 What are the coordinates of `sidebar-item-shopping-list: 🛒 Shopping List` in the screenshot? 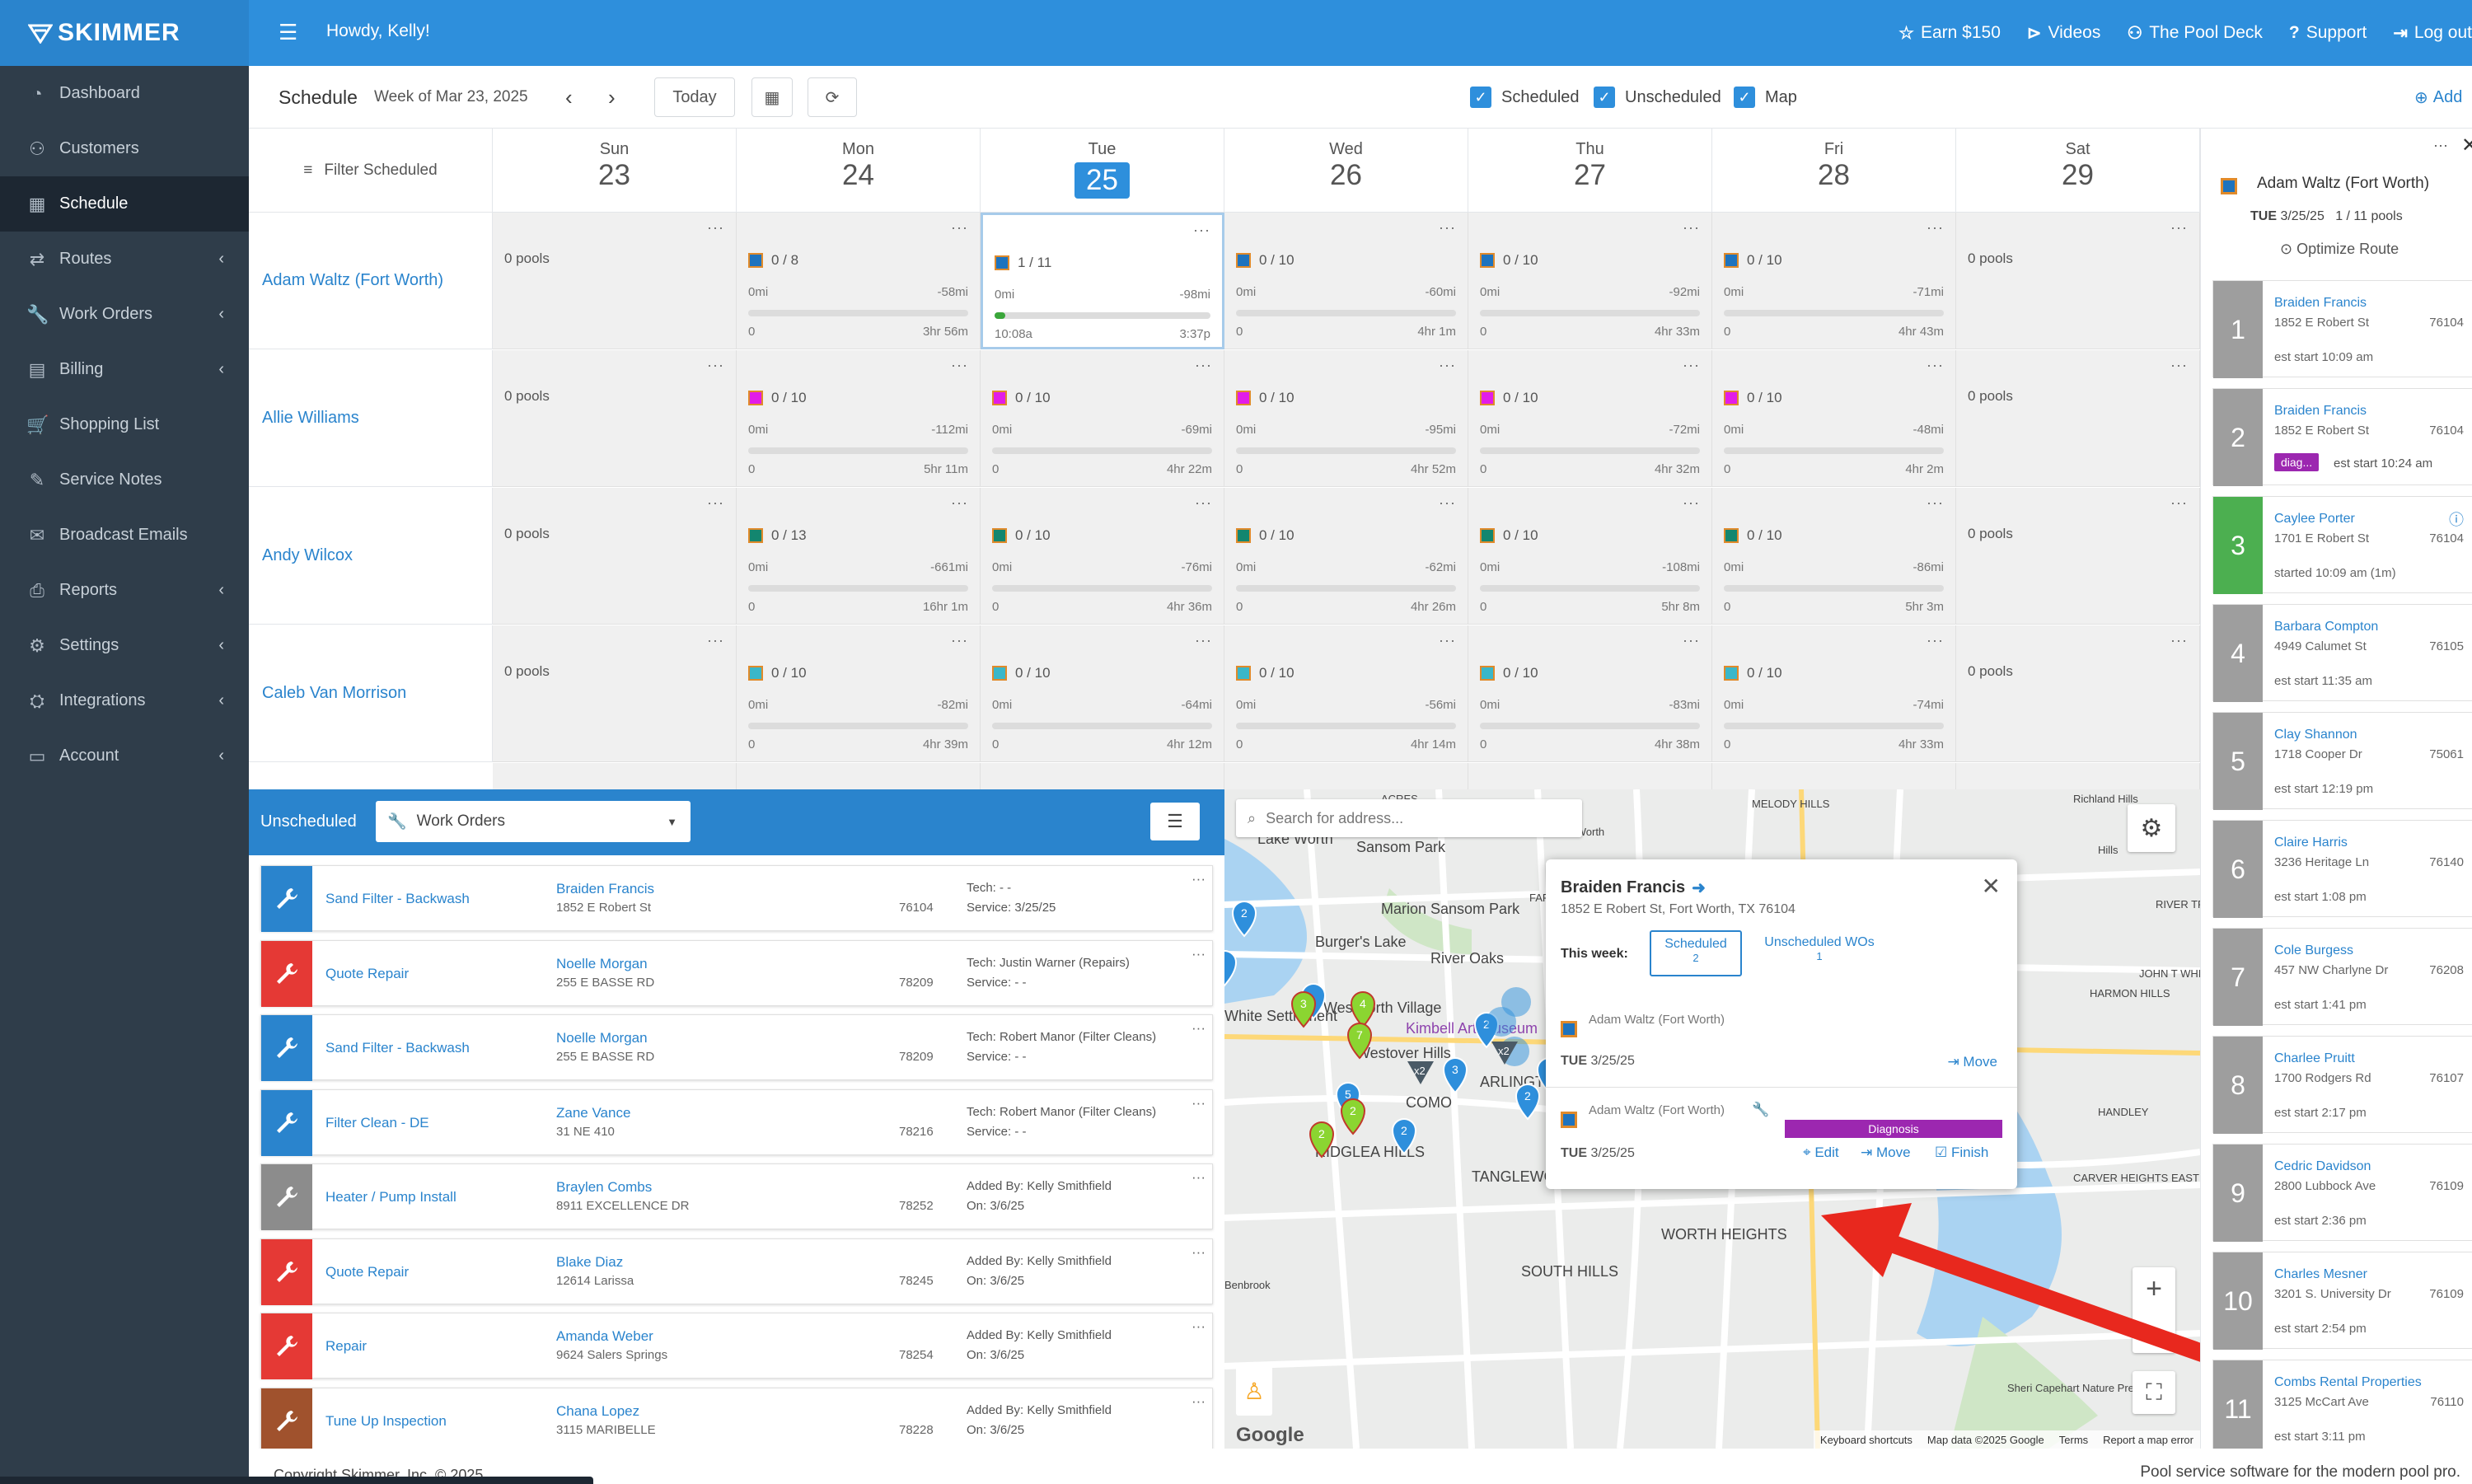 It's located at (124, 425).